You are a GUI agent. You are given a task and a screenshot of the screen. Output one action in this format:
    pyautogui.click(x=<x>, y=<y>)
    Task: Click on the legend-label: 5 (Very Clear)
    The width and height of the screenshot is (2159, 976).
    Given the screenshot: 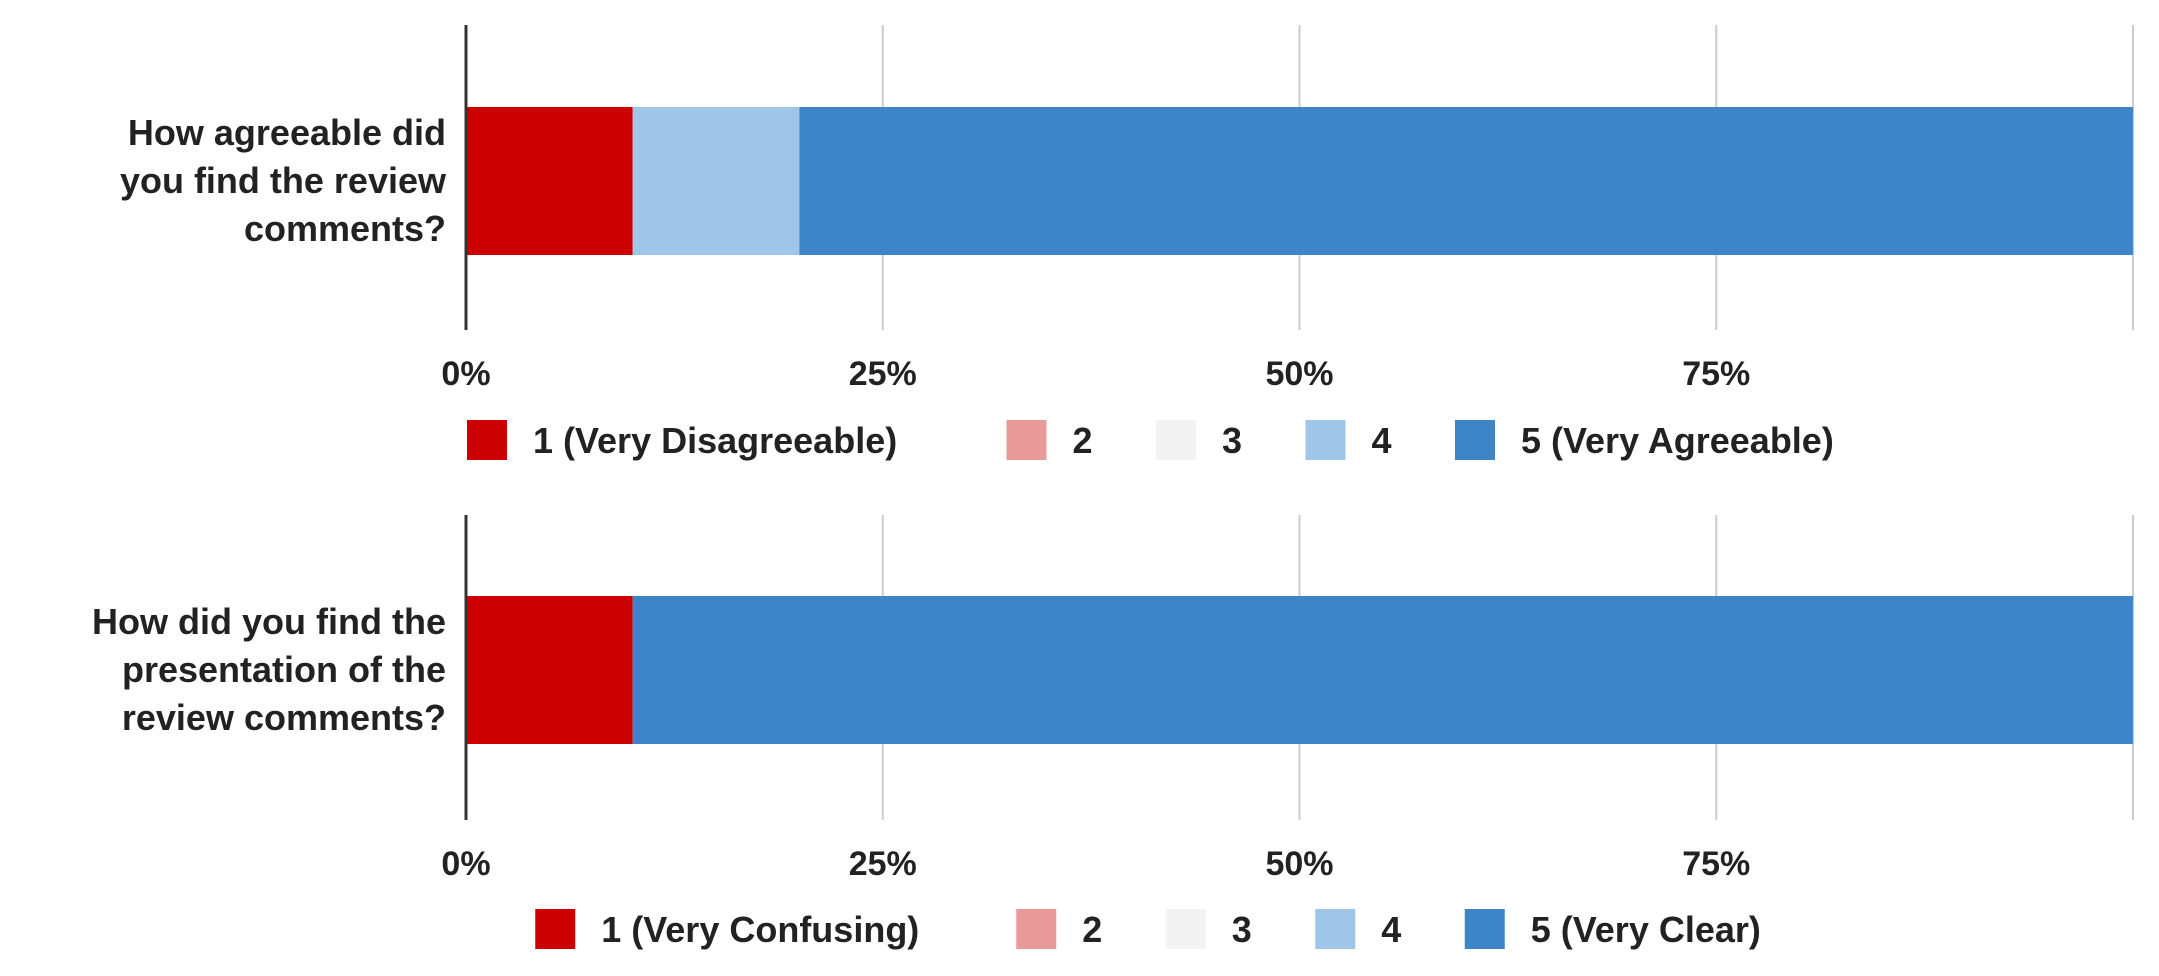 What is the action you would take?
    pyautogui.click(x=1646, y=929)
    